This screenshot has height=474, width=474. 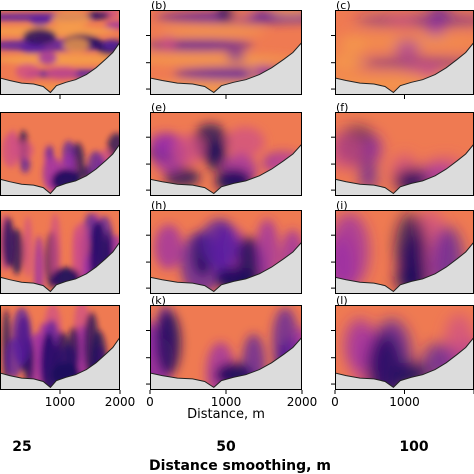 I want to click on column-caption: Distance smoothing, m, so click(x=240, y=466).